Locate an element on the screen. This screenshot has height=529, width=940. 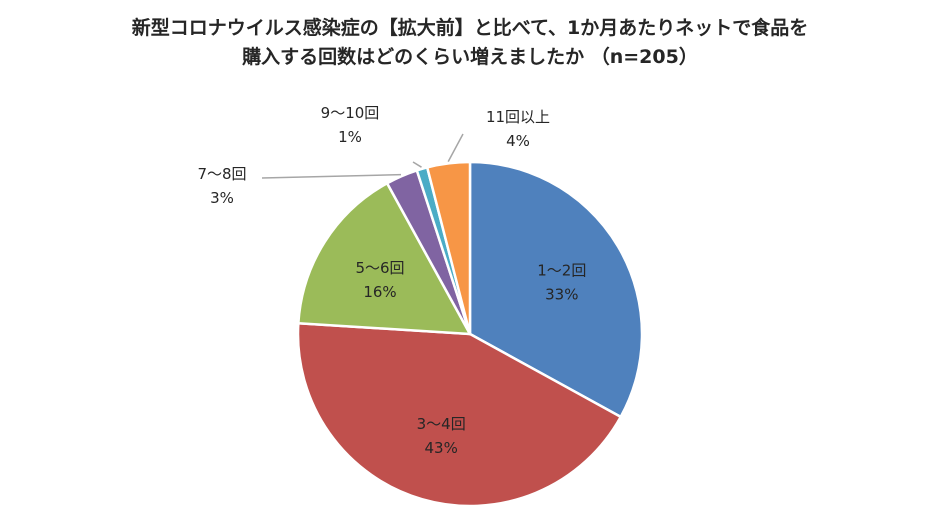
value-label-2: 43% is located at coordinates (441, 448).